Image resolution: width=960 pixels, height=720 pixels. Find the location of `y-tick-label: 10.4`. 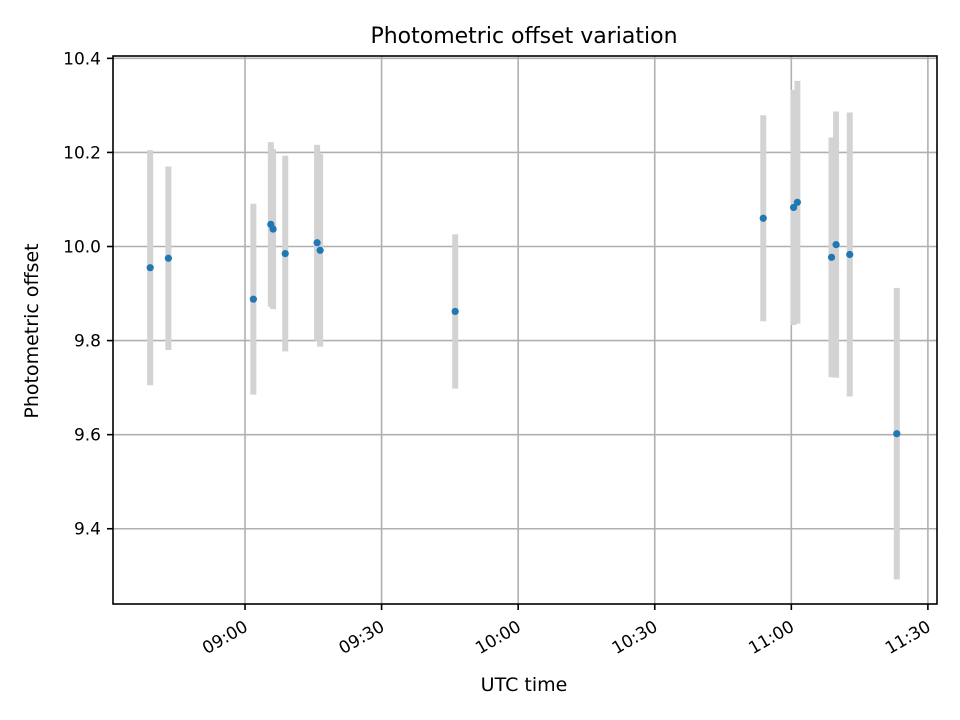

y-tick-label: 10.4 is located at coordinates (82, 59).